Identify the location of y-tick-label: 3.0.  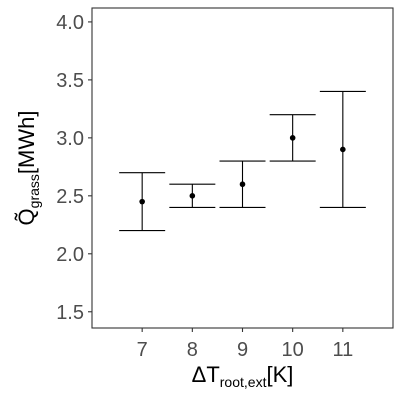
(70, 139).